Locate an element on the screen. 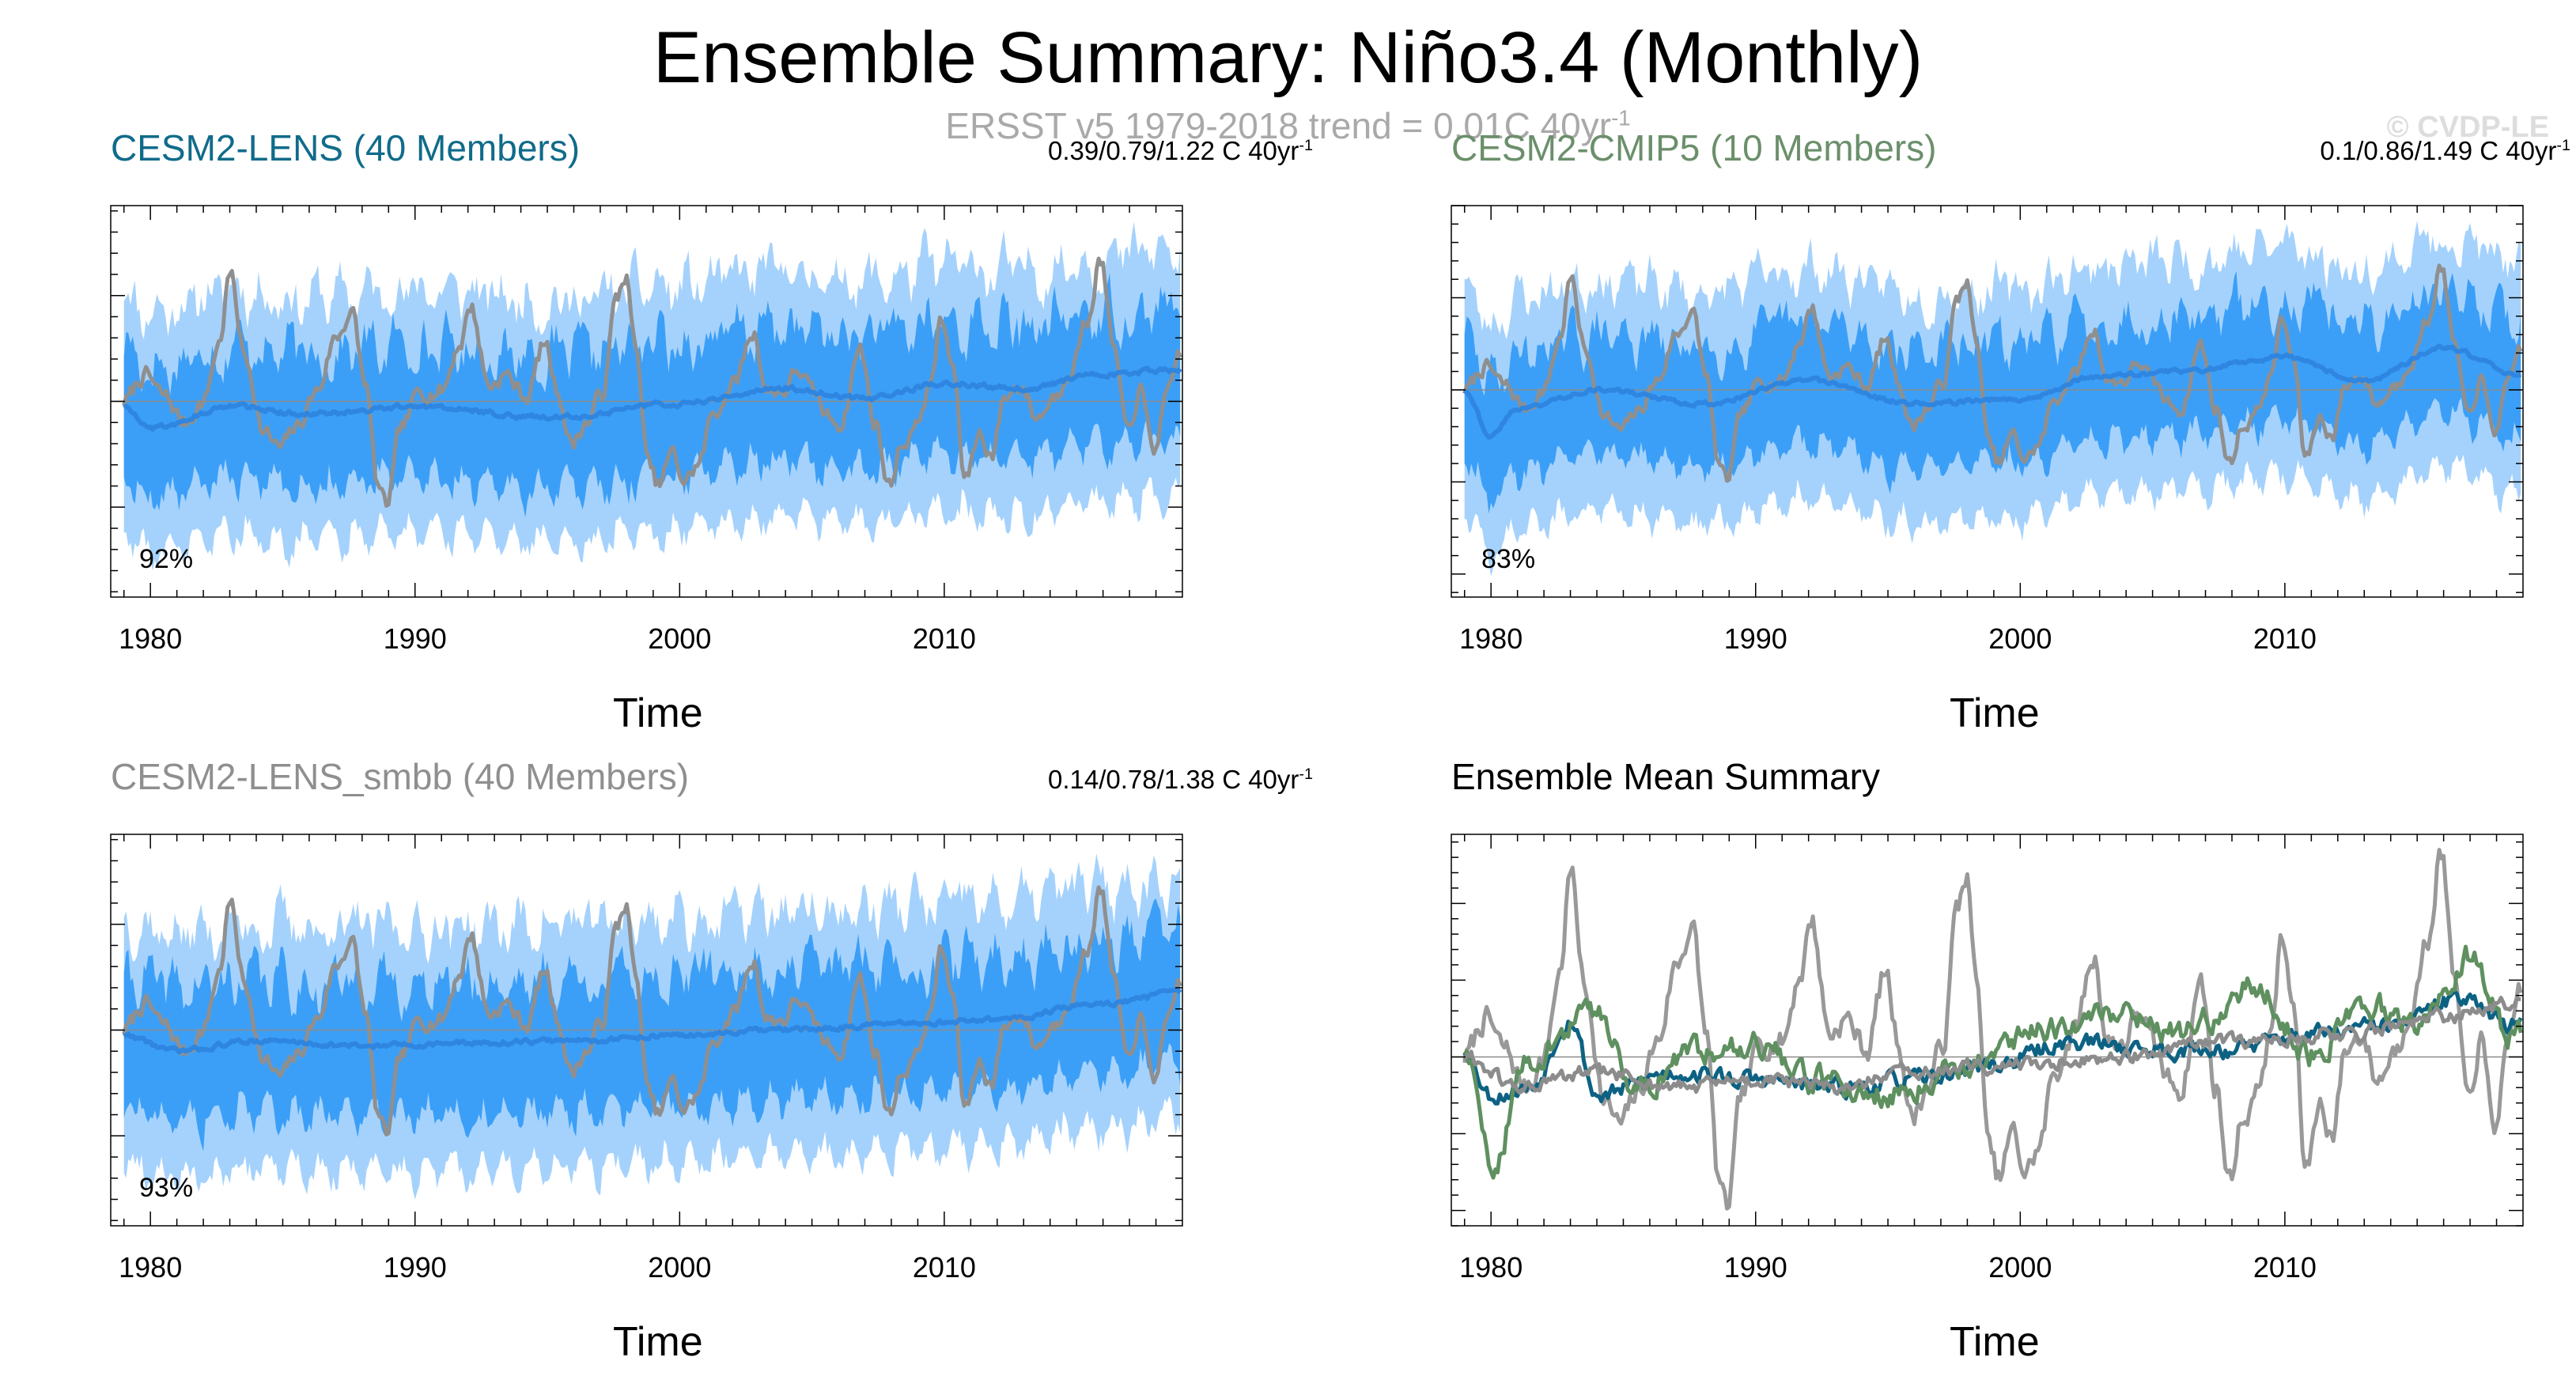  panel-trend-stats-text: 0.1/0.86/1.49 C 40yr is located at coordinates (2438, 150).